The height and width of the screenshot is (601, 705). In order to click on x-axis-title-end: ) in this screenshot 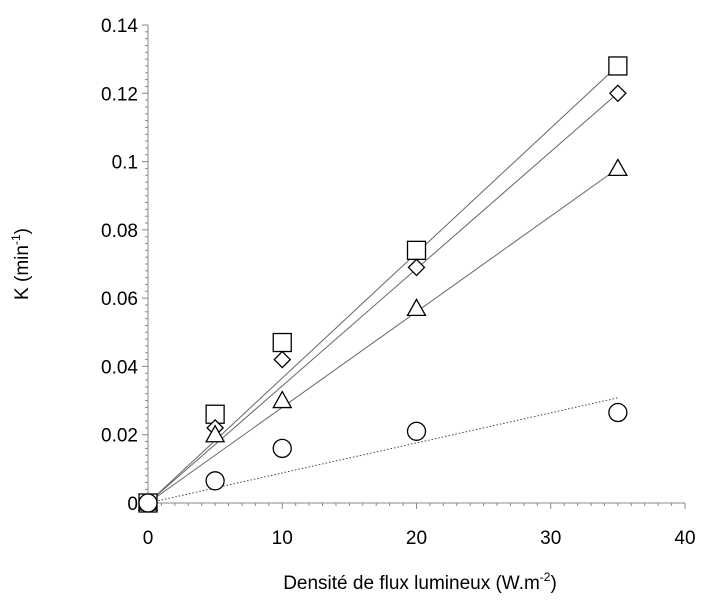, I will do `click(553, 583)`.